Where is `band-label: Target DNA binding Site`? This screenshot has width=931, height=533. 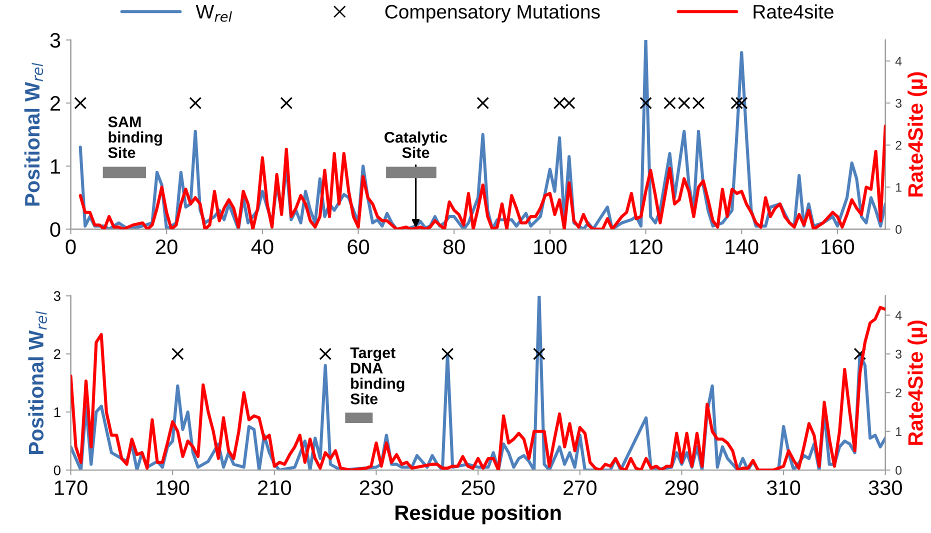 band-label: Target DNA binding Site is located at coordinates (377, 376).